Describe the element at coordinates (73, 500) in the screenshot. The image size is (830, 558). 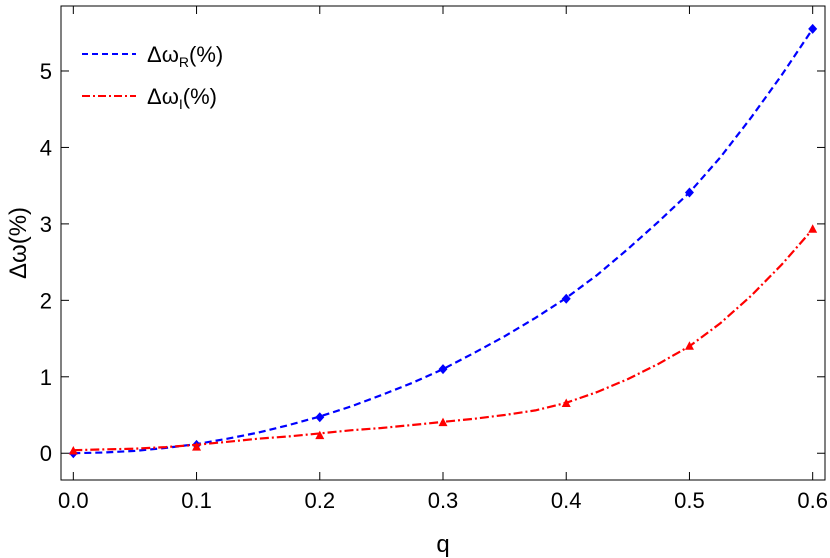
I see `x-tick-label: 0.0` at that location.